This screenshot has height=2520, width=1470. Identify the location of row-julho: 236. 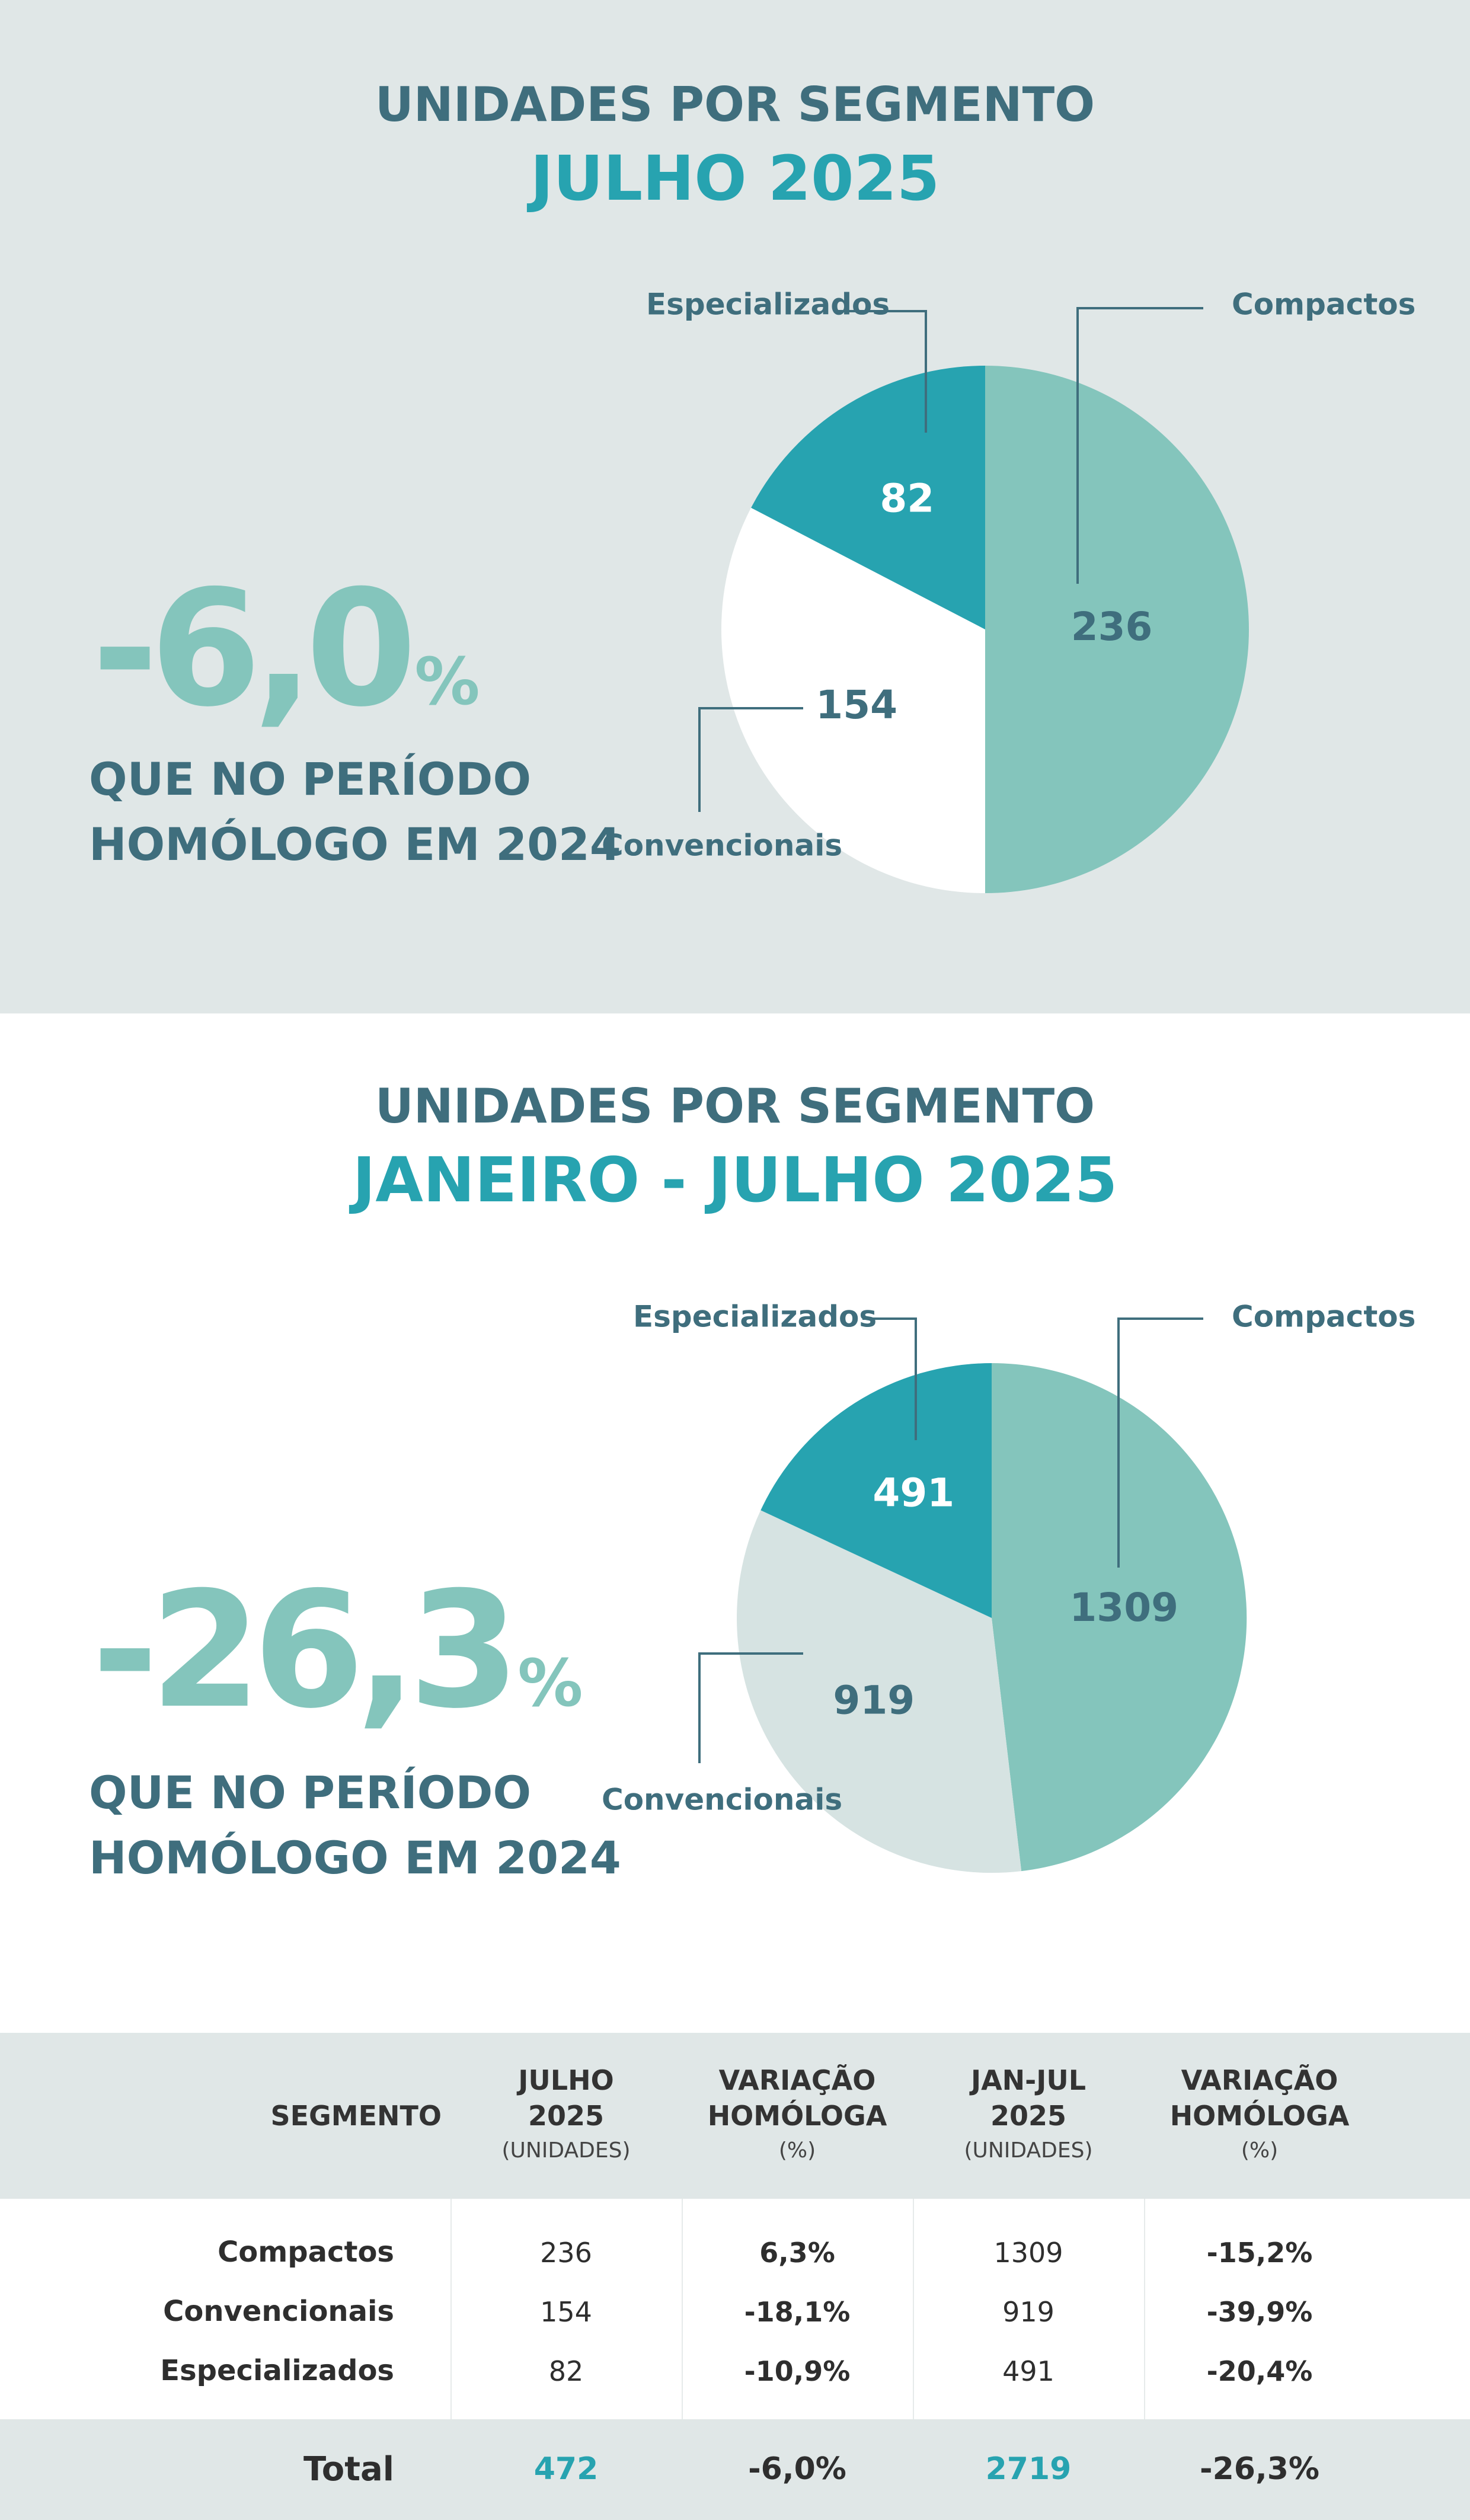
(566, 2253).